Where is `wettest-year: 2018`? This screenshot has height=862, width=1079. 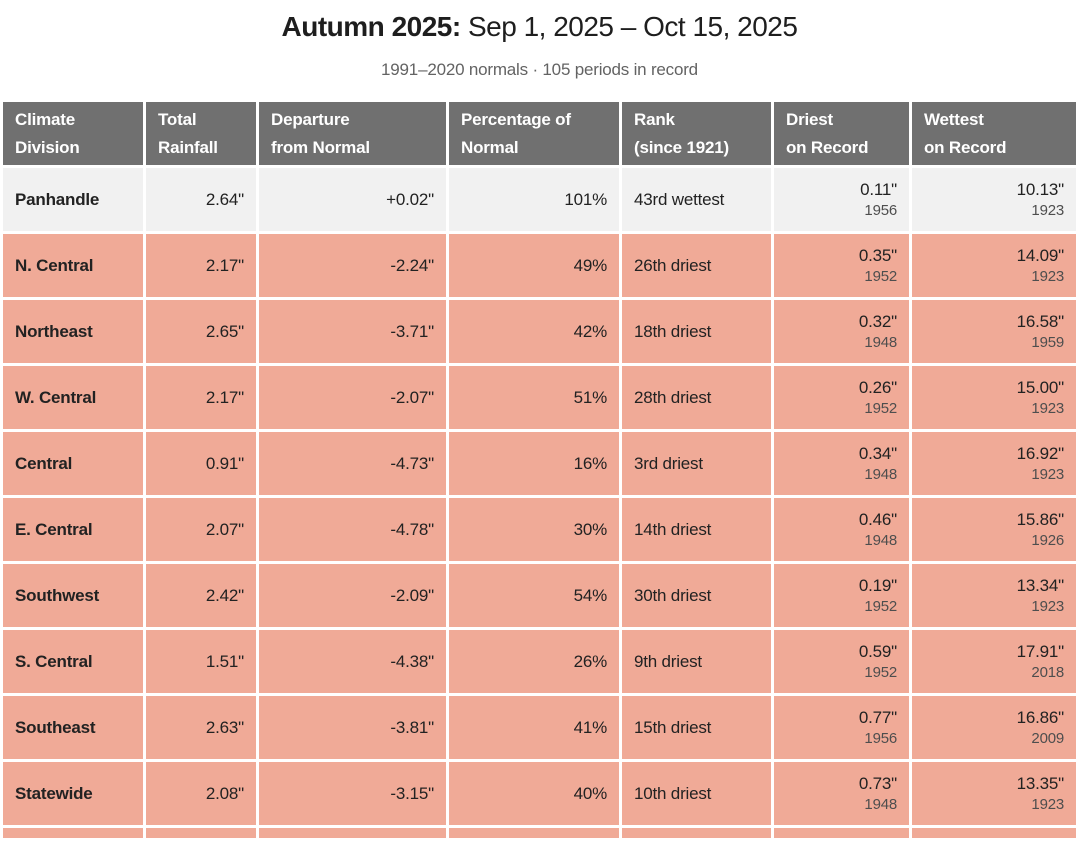
wettest-year: 2018 is located at coordinates (1047, 672).